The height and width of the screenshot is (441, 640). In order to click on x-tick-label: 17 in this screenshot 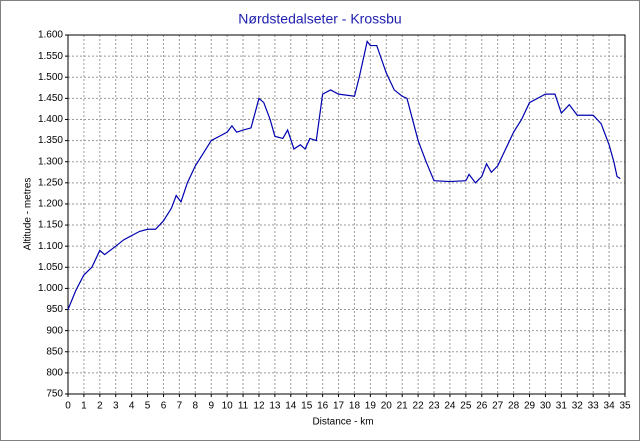, I will do `click(339, 406)`.